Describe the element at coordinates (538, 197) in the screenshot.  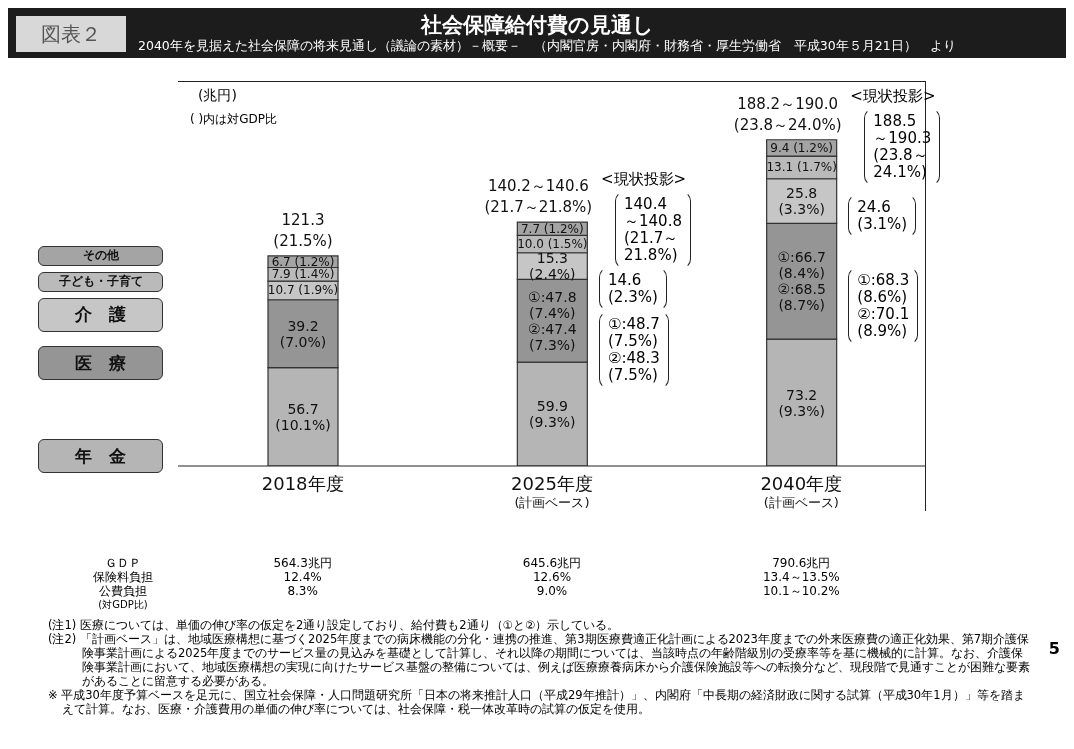
I see `total-label: 140.2～140.6 (21.7～21.8%)` at that location.